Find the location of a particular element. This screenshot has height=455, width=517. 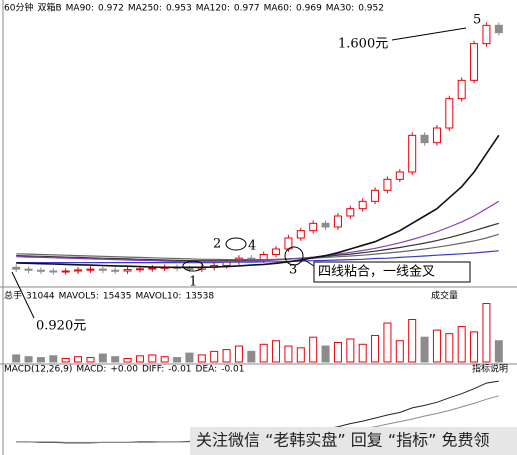

header-text: 双箱B is located at coordinates (49, 8).